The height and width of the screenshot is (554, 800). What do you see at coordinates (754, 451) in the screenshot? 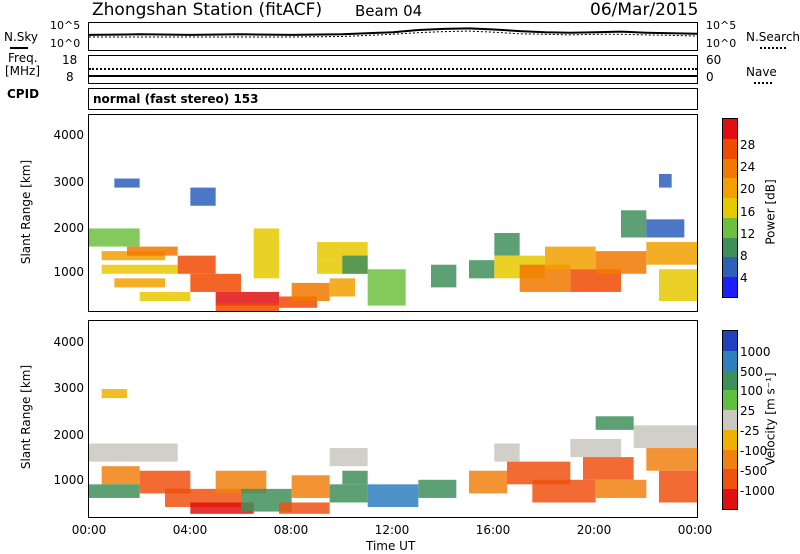
I see `vel-cb-tick-m100: -100` at bounding box center [754, 451].